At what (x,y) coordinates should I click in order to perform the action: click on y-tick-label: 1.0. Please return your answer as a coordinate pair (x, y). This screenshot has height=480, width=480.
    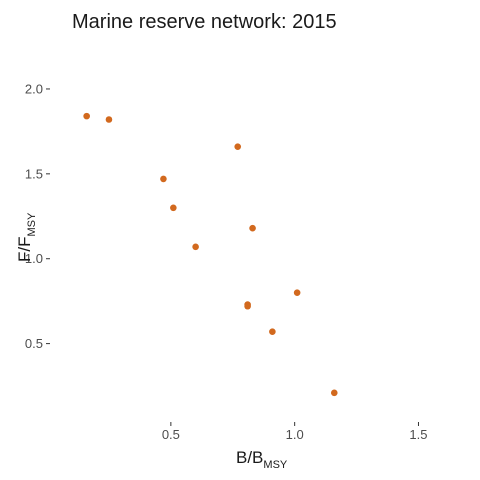
    Looking at the image, I should click on (34, 258).